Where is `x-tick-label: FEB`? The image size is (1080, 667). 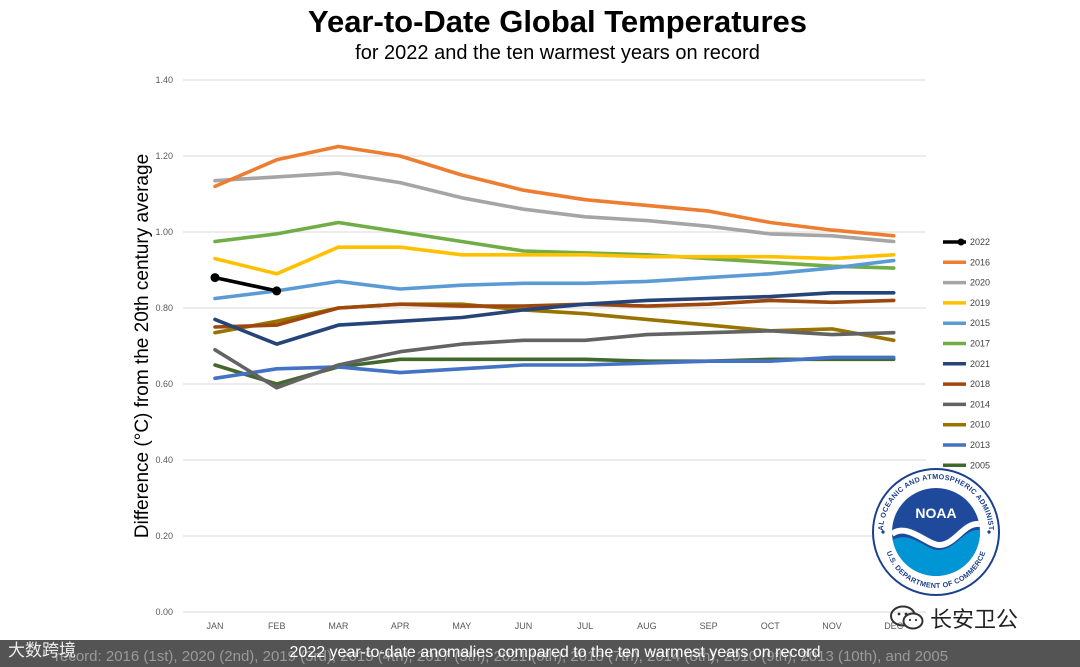
x-tick-label: FEB is located at coordinates (277, 626).